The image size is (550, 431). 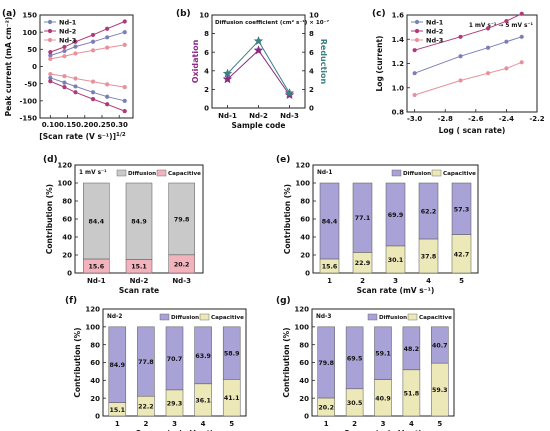 What do you see at coordinates (96, 281) in the screenshot?
I see `category-label: Nd-1` at bounding box center [96, 281].